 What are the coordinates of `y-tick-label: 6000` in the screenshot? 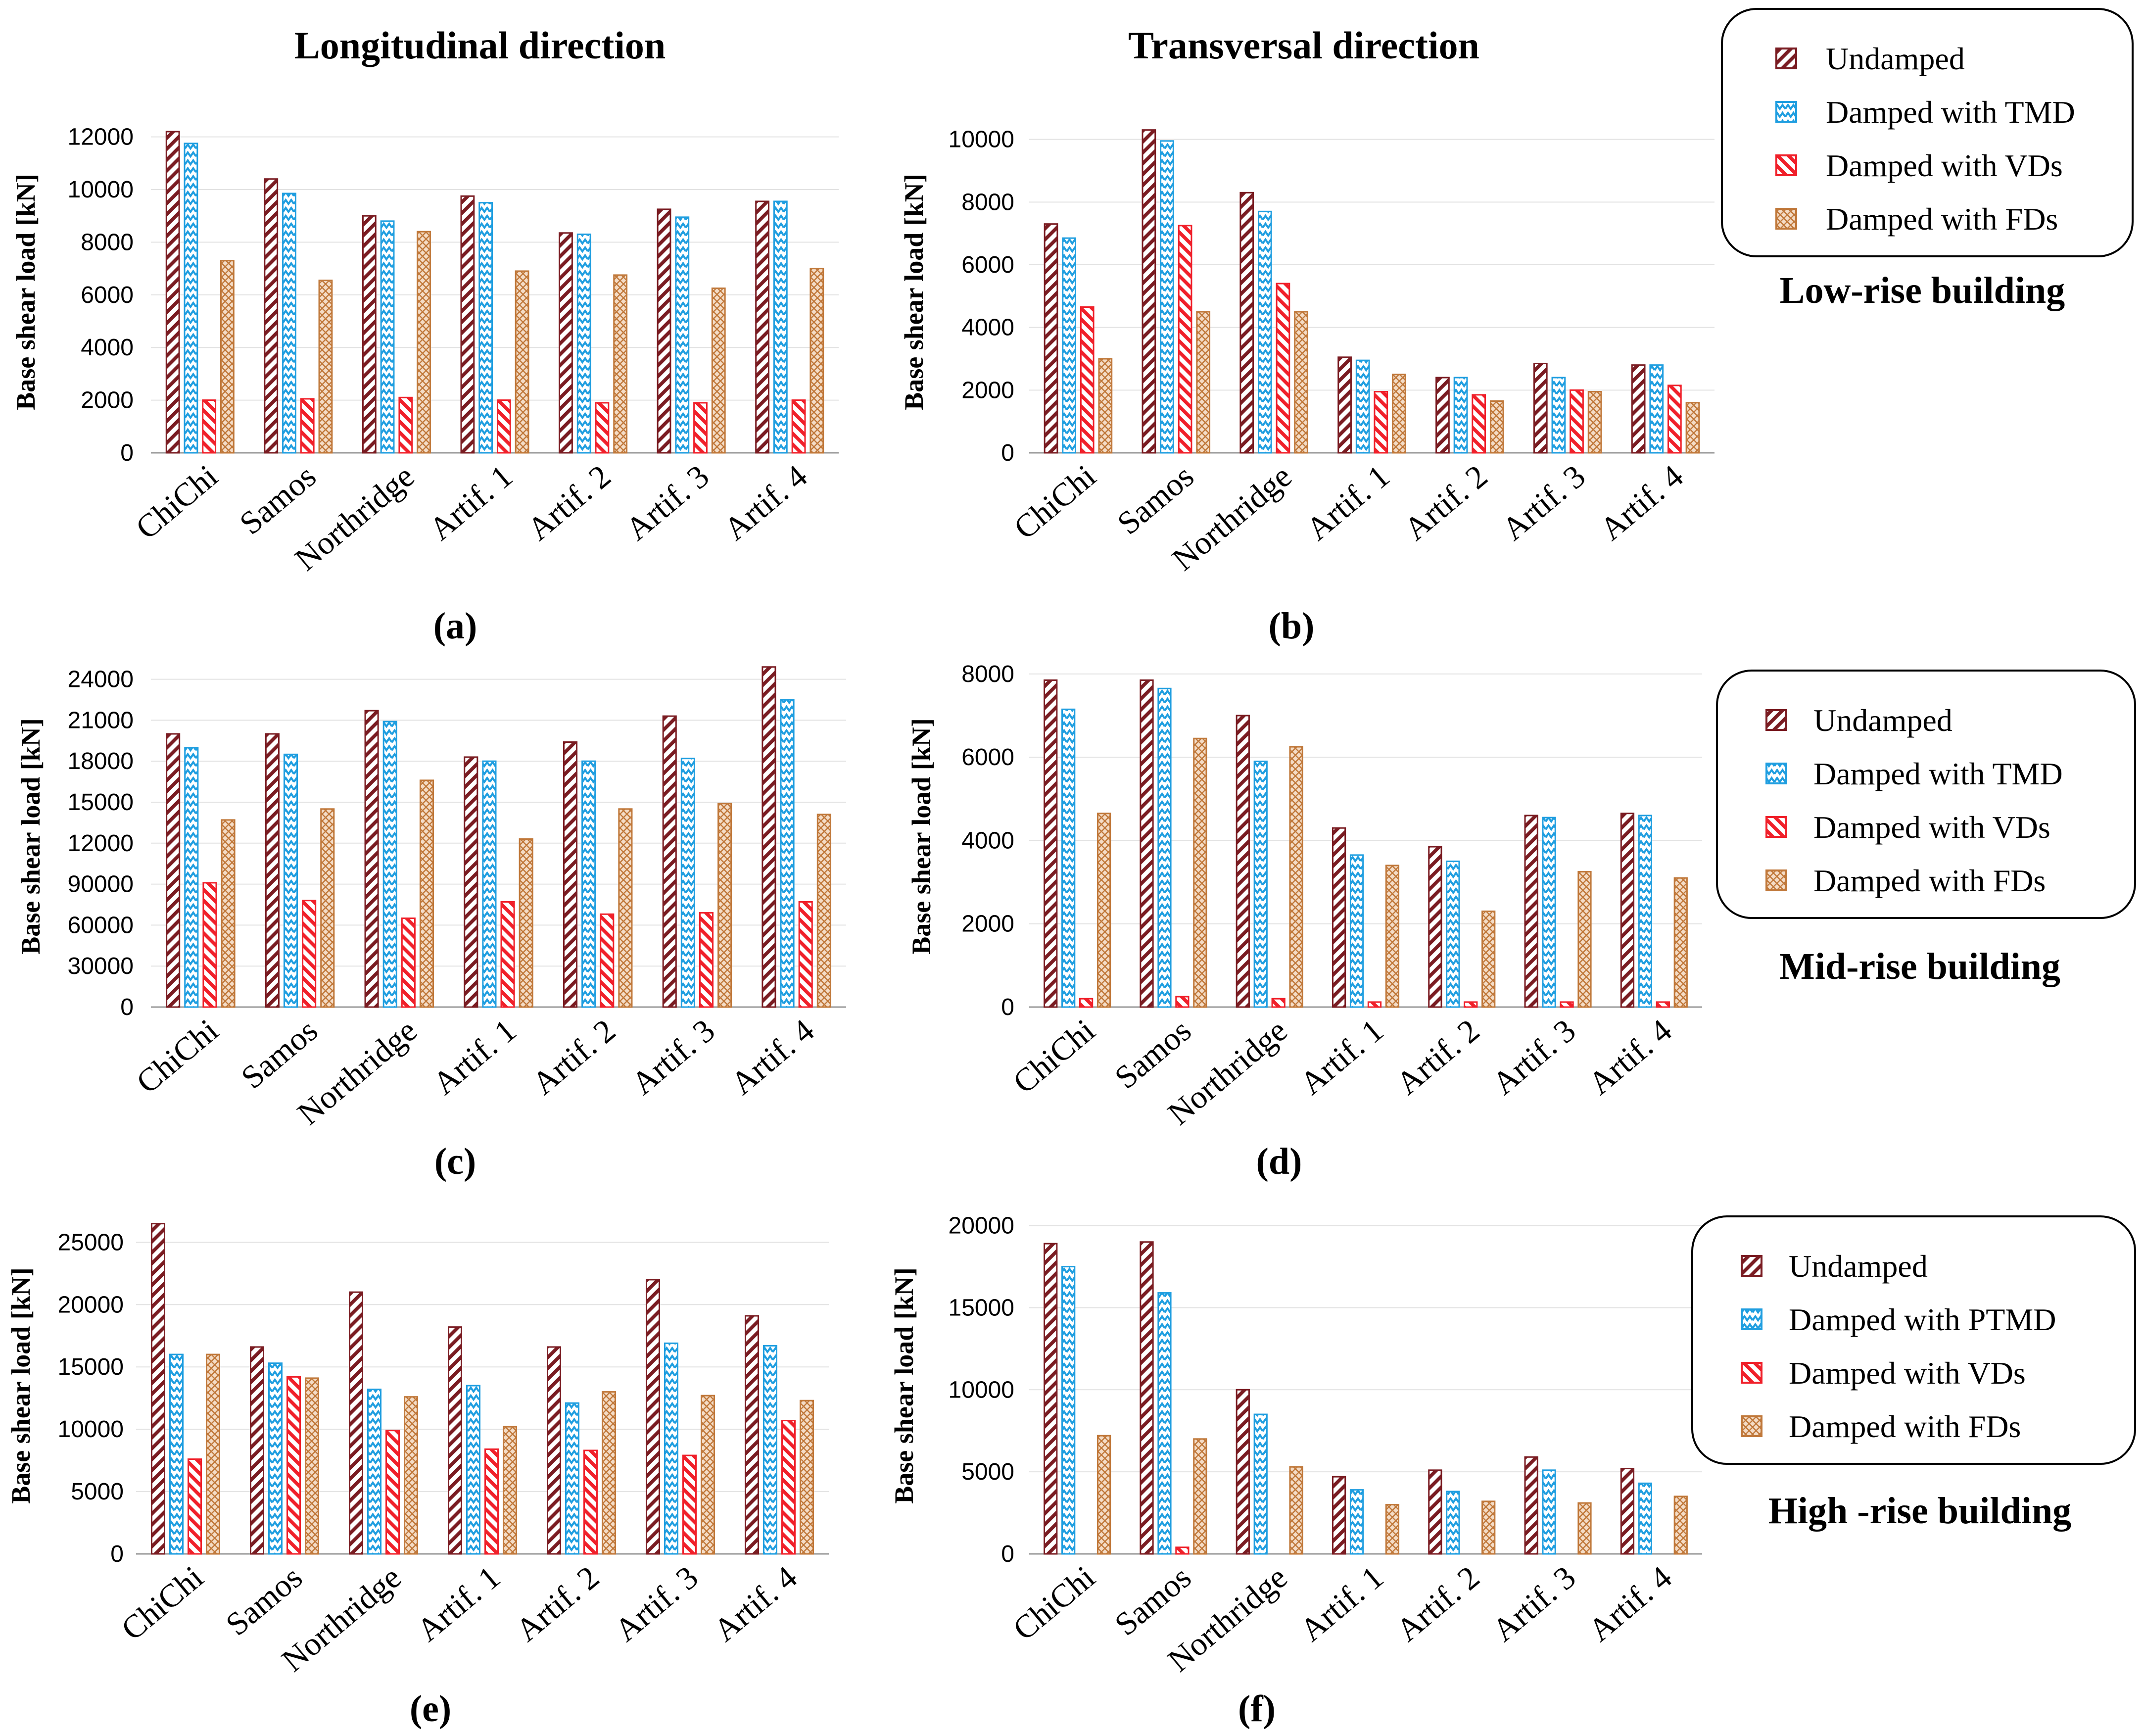 It's located at (107, 295).